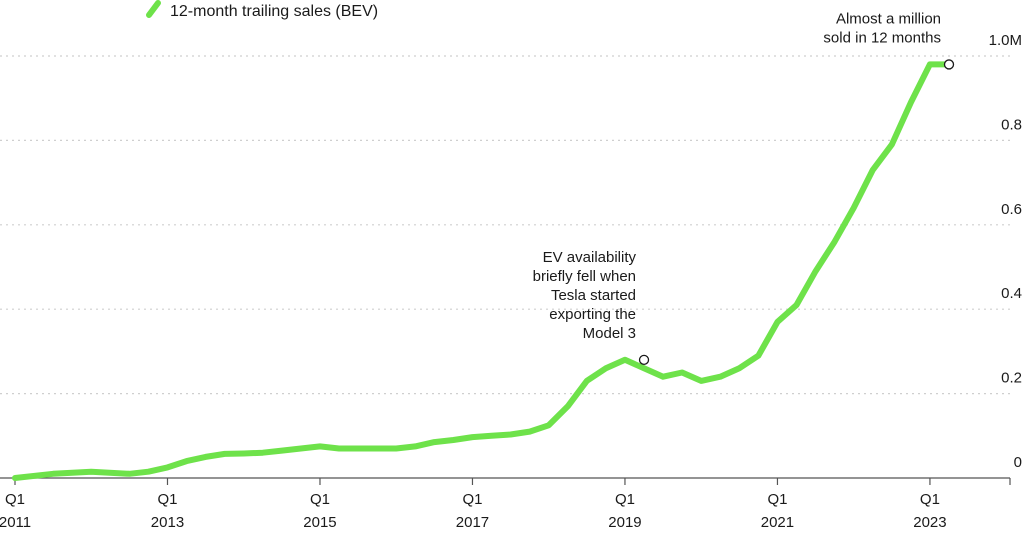 The width and height of the screenshot is (1024, 540). Describe the element at coordinates (1018, 462) in the screenshot. I see `y-tick-label: 0` at that location.